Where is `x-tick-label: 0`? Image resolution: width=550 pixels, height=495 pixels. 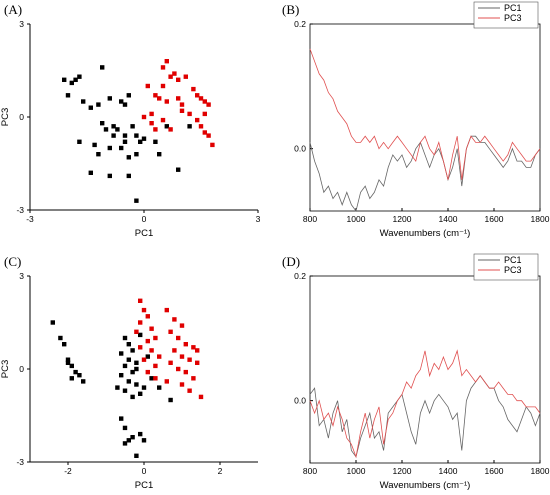 x-tick-label: 0 is located at coordinates (144, 471).